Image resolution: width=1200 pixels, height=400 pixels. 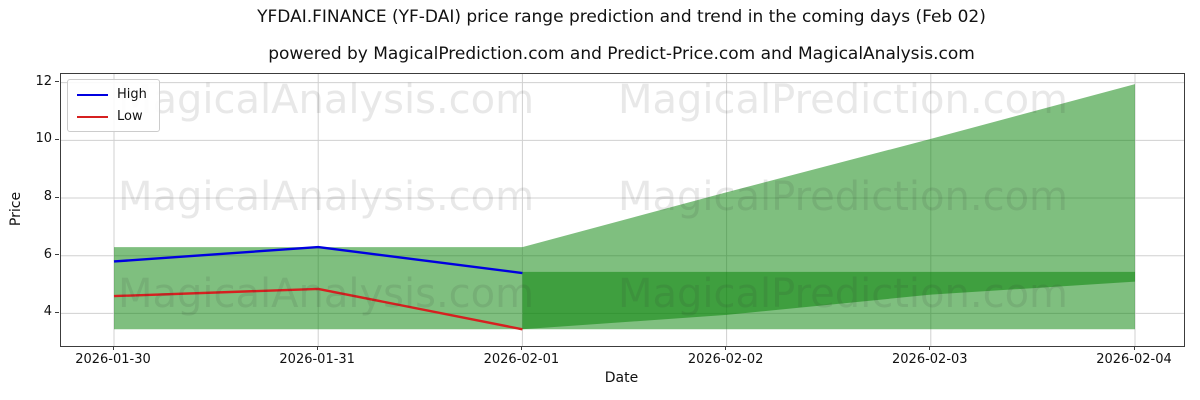 I want to click on legend-item-high: High, so click(x=112, y=94).